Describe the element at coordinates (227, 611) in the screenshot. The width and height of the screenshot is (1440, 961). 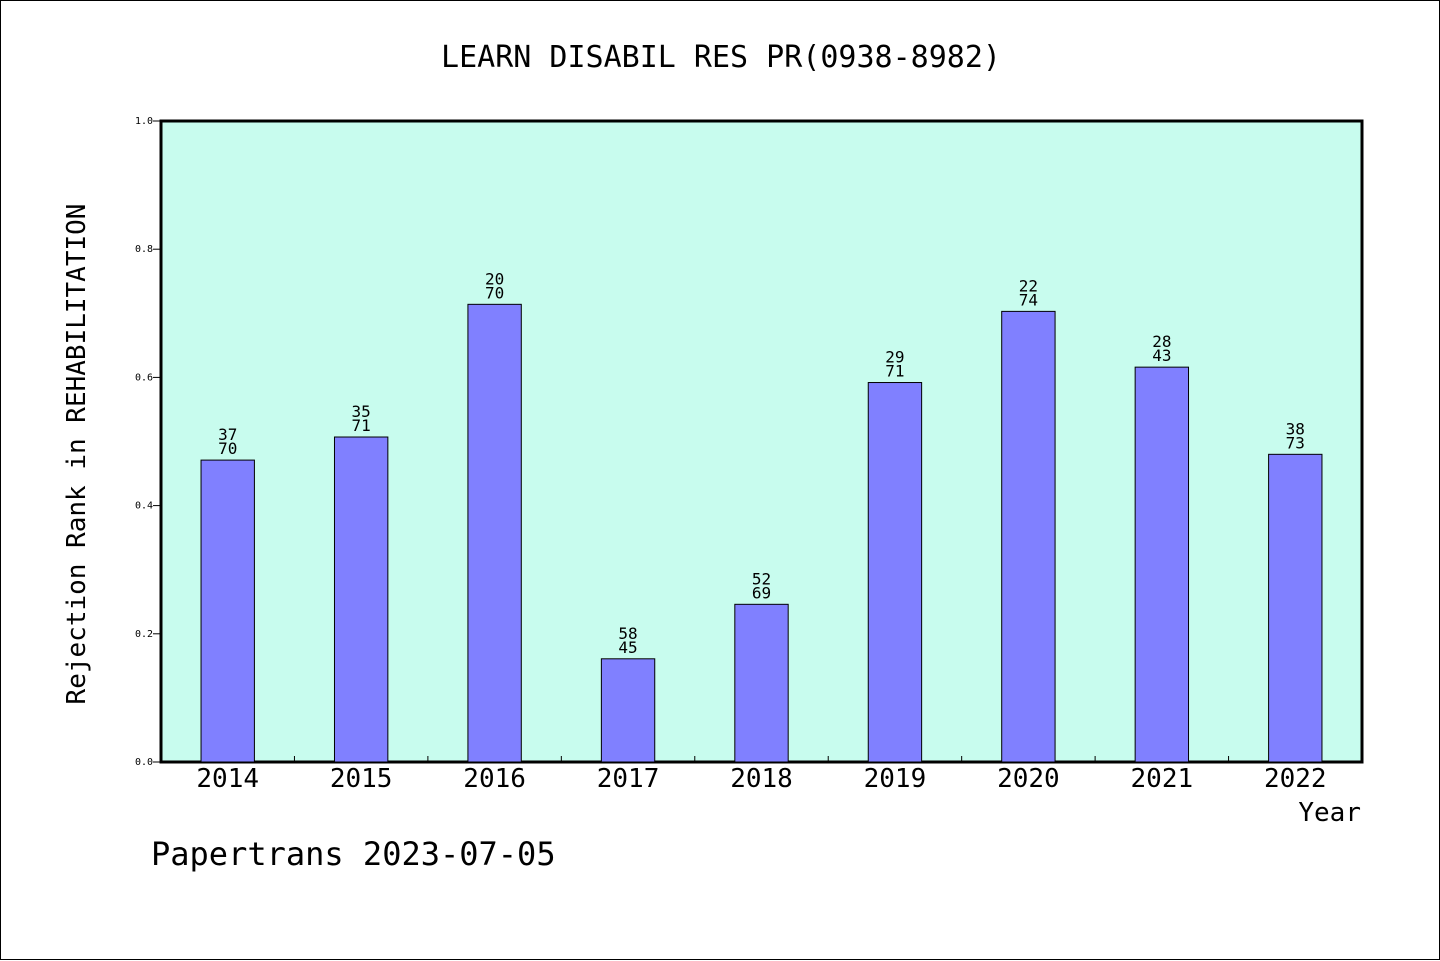
I see `bar-2014` at that location.